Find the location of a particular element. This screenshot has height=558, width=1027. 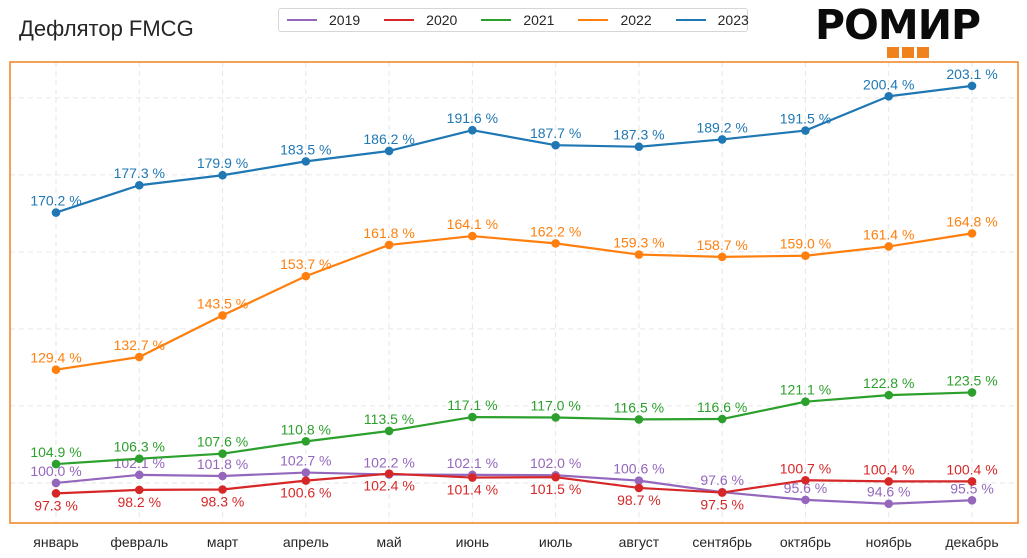

legend-item-2020: 2020 is located at coordinates (420, 20).